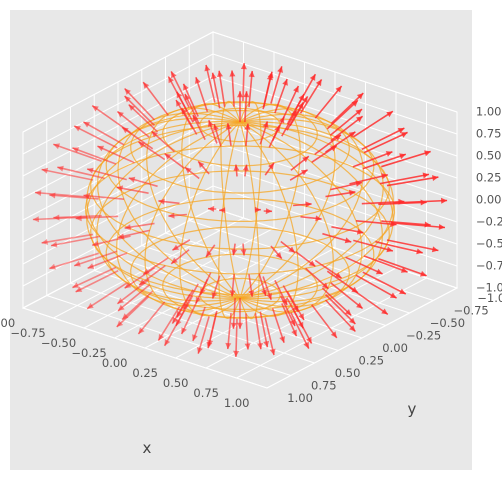 This screenshot has height=484, width=502. What do you see at coordinates (489, 298) in the screenshot?
I see `y-tick-label: −1.00` at bounding box center [489, 298].